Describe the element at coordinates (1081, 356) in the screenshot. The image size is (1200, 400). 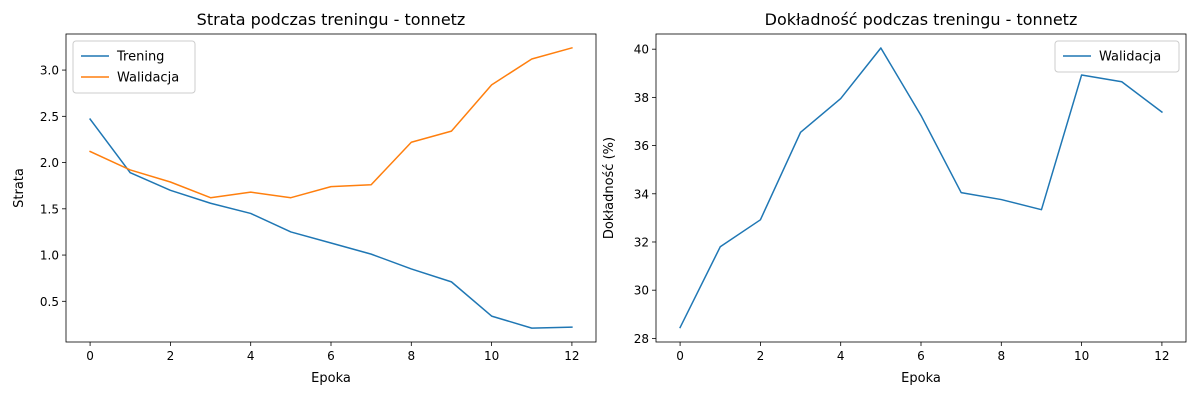
I see `accuracy-x-tick-label: 10` at that location.